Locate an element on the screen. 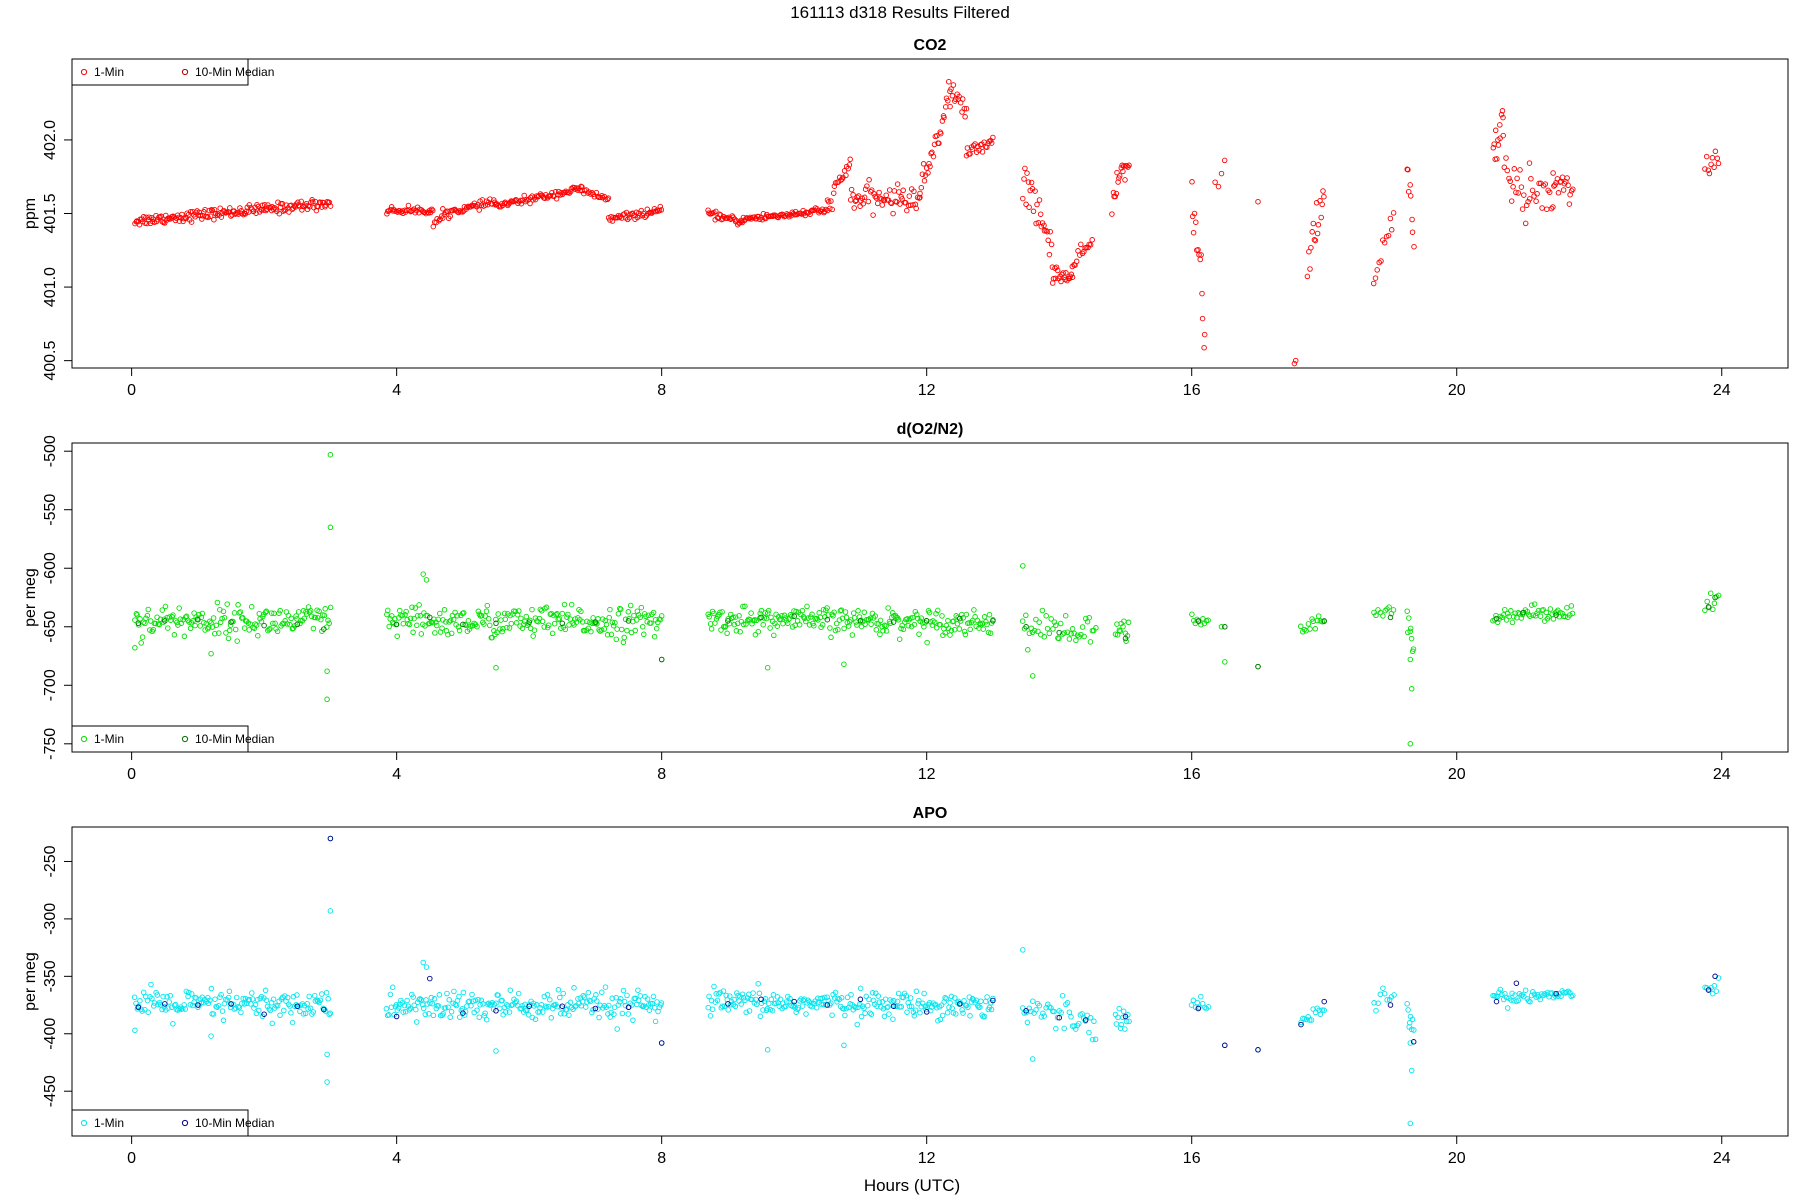  legend is located at coordinates (160, 1123).